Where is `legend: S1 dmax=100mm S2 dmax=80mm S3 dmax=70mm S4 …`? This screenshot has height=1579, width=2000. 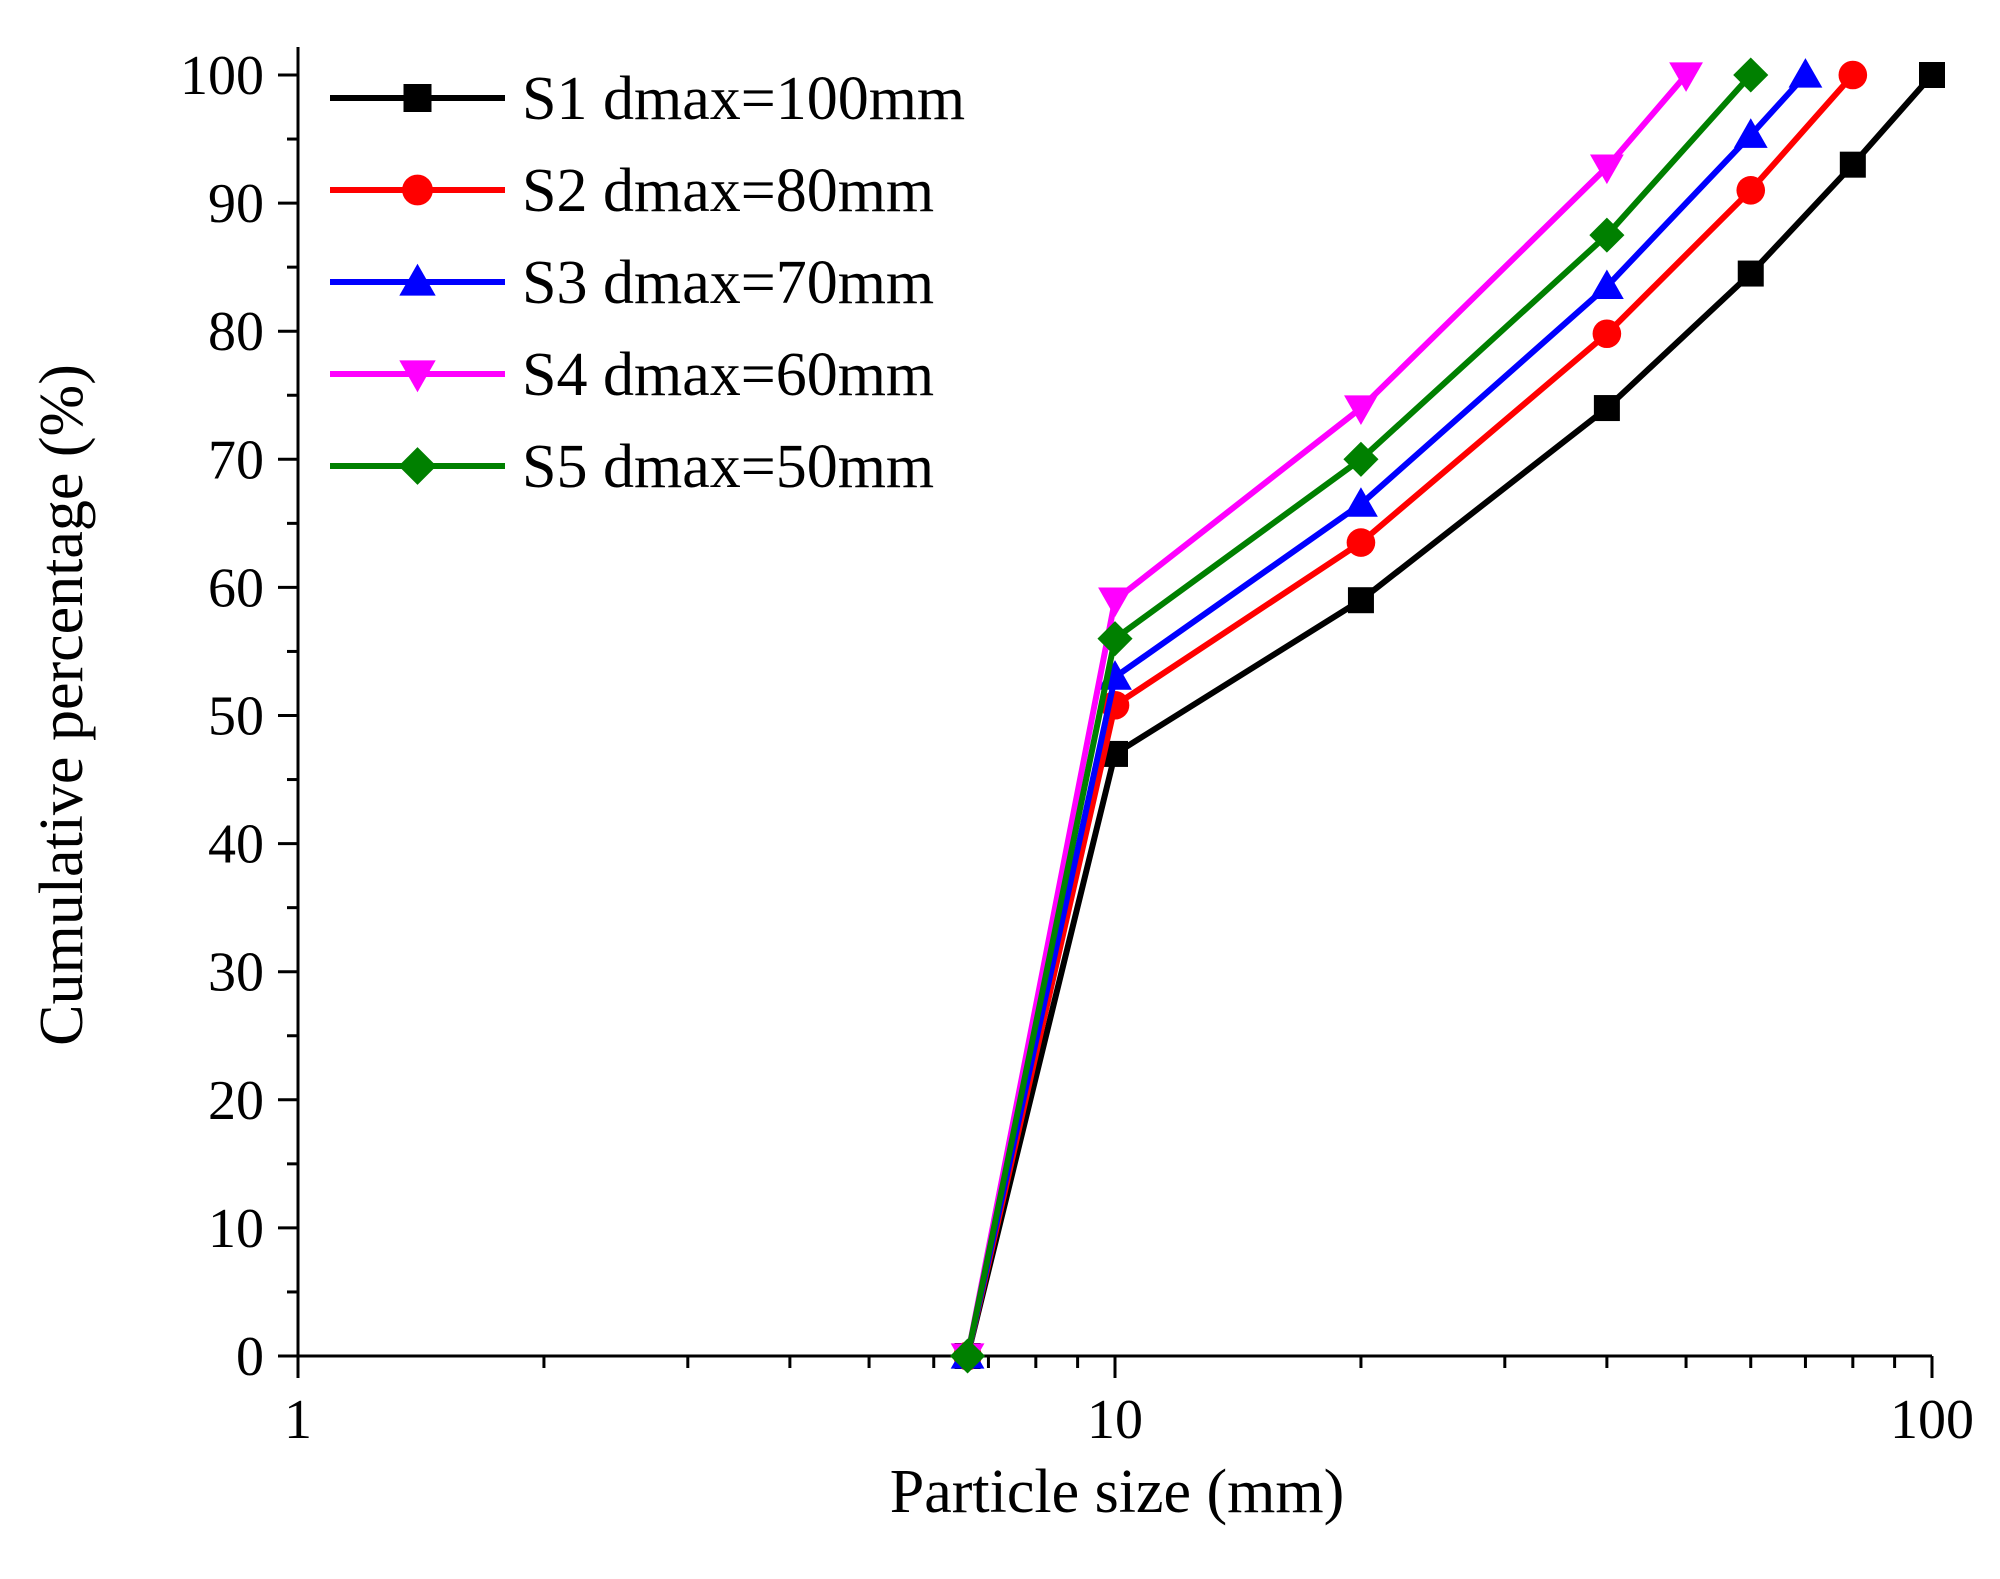 legend: S1 dmax=100mm S2 dmax=80mm S3 dmax=70mm S4 … is located at coordinates (647, 283).